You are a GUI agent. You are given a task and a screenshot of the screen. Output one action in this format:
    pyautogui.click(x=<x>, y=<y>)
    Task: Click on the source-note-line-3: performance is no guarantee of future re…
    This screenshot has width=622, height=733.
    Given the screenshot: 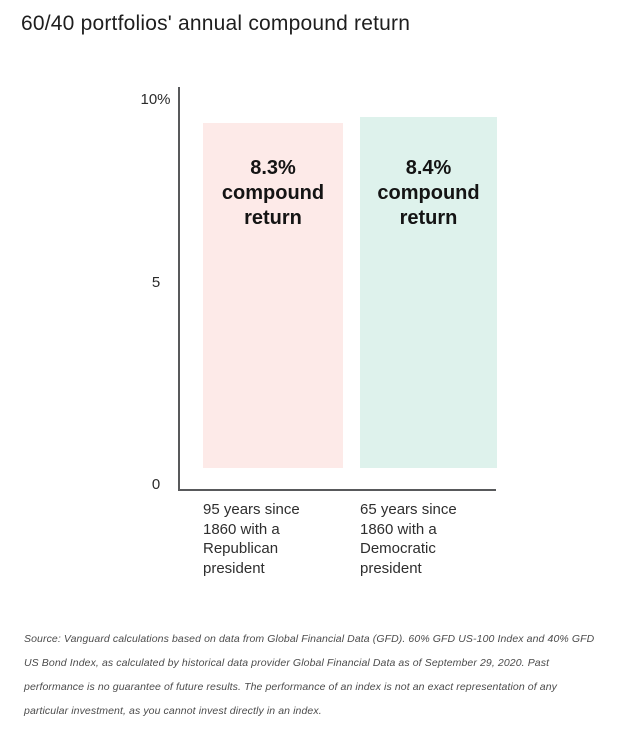 What is the action you would take?
    pyautogui.click(x=290, y=687)
    